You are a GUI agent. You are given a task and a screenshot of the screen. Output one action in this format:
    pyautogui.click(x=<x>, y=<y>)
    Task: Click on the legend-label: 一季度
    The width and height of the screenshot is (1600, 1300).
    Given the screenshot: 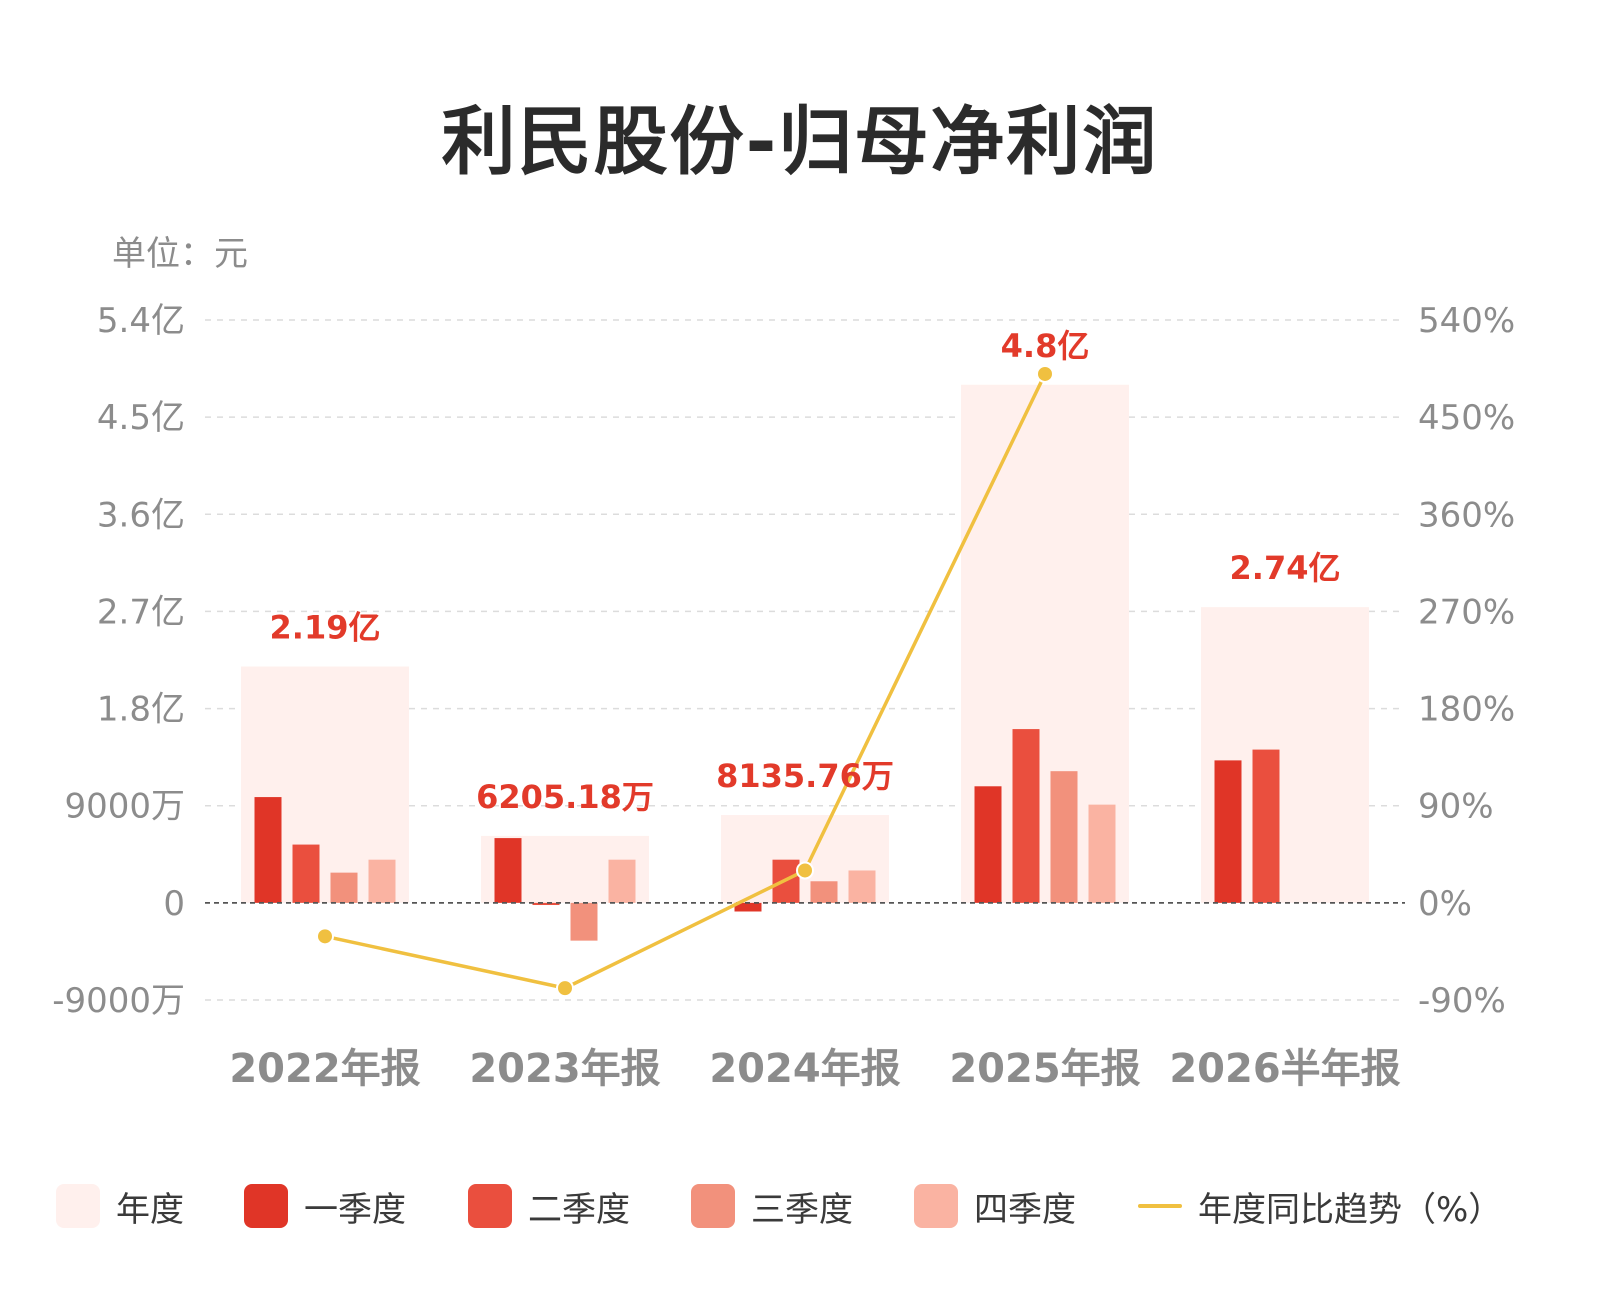 What is the action you would take?
    pyautogui.click(x=355, y=1209)
    